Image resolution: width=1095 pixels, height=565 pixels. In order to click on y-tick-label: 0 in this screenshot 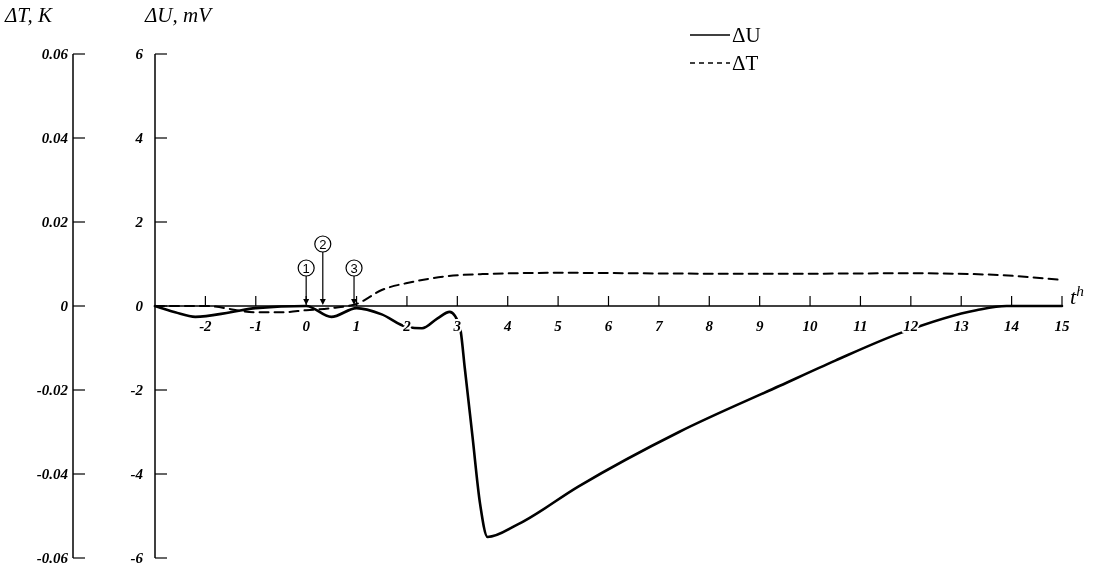, I will do `click(139, 306)`.